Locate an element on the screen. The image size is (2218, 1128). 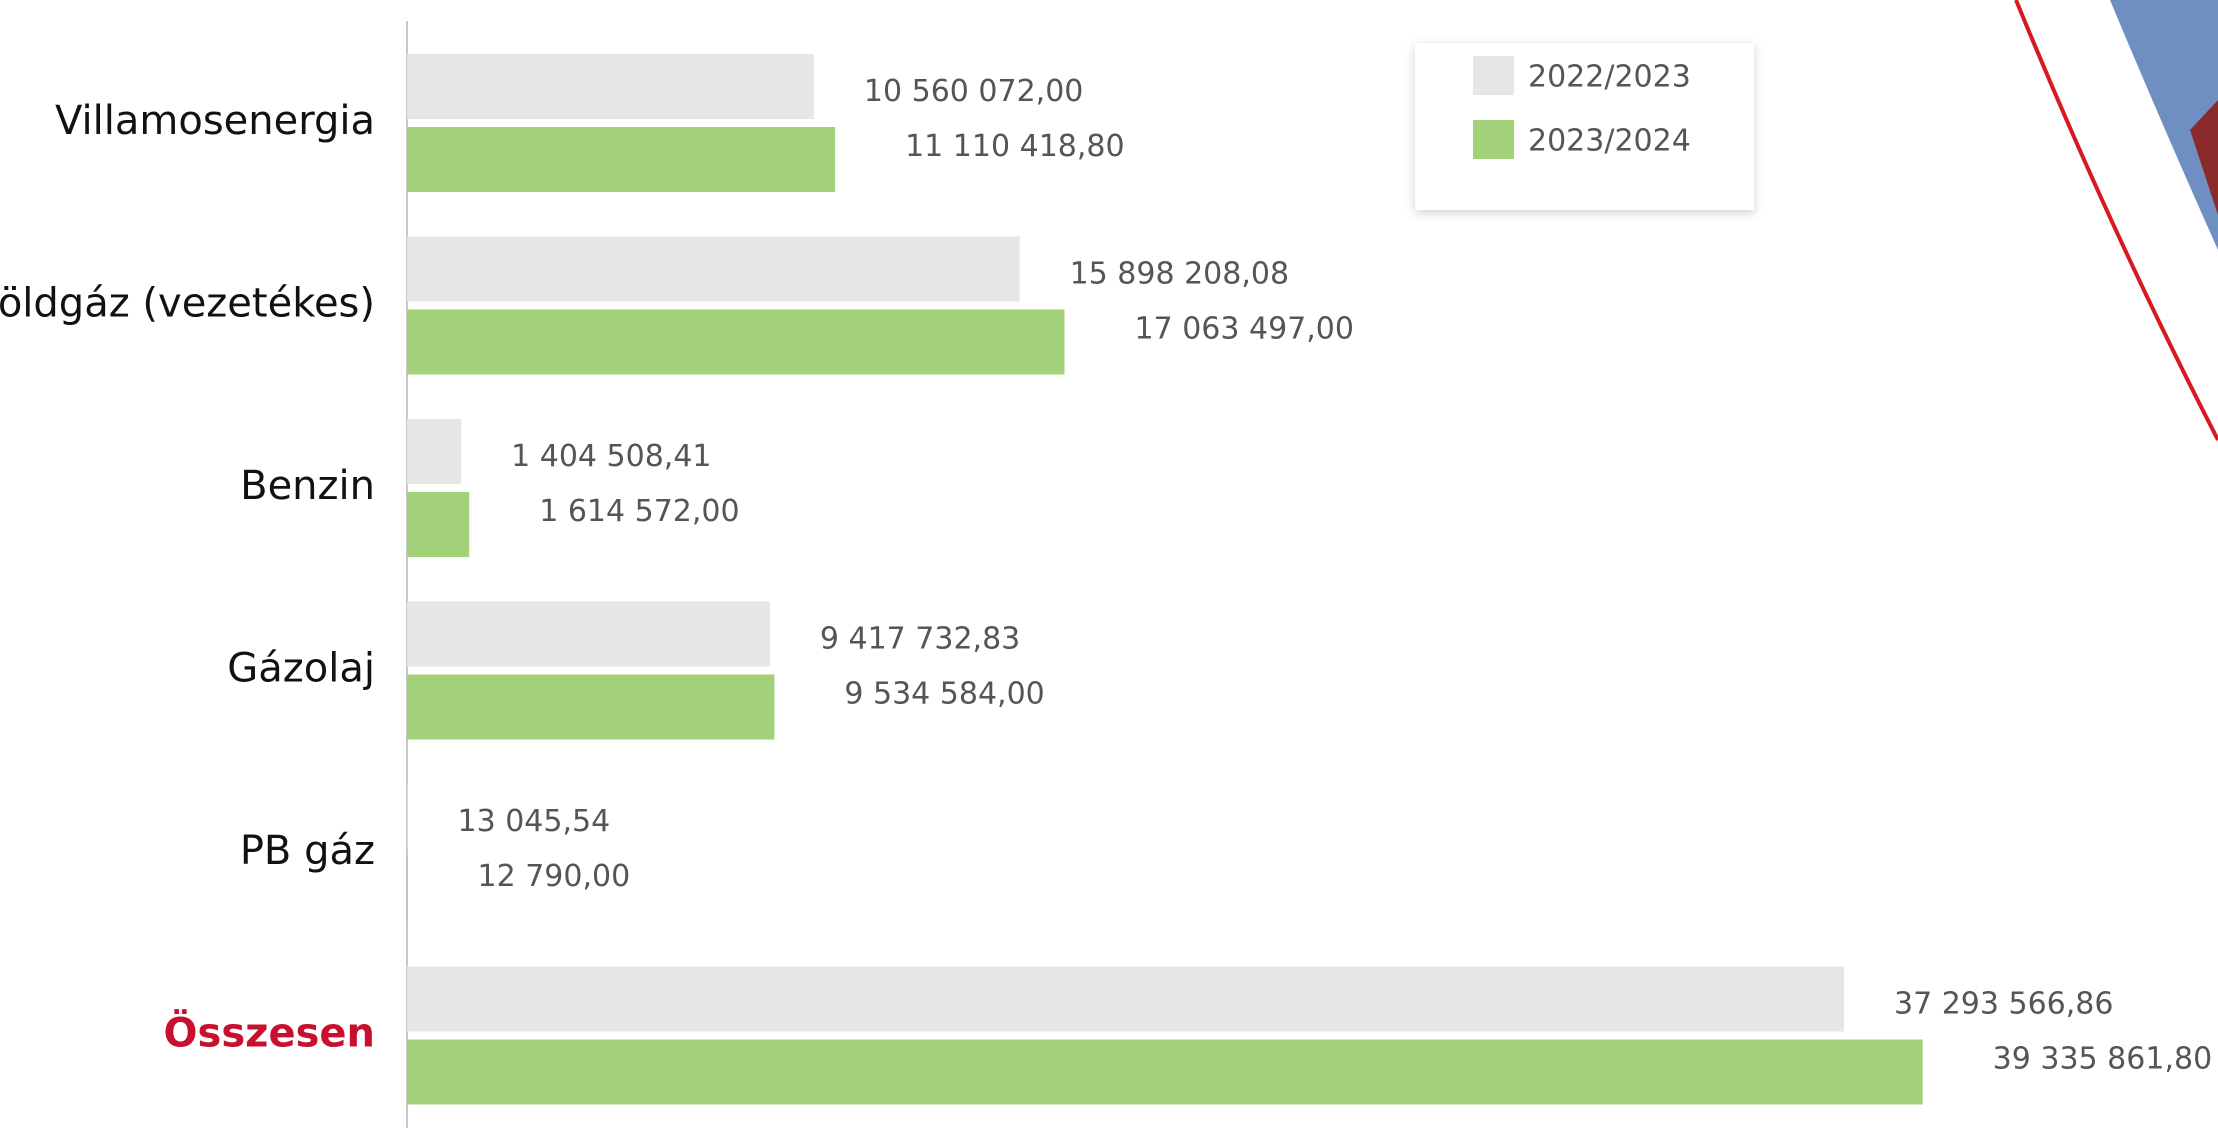
decor-curve is located at coordinates (2116, 220).